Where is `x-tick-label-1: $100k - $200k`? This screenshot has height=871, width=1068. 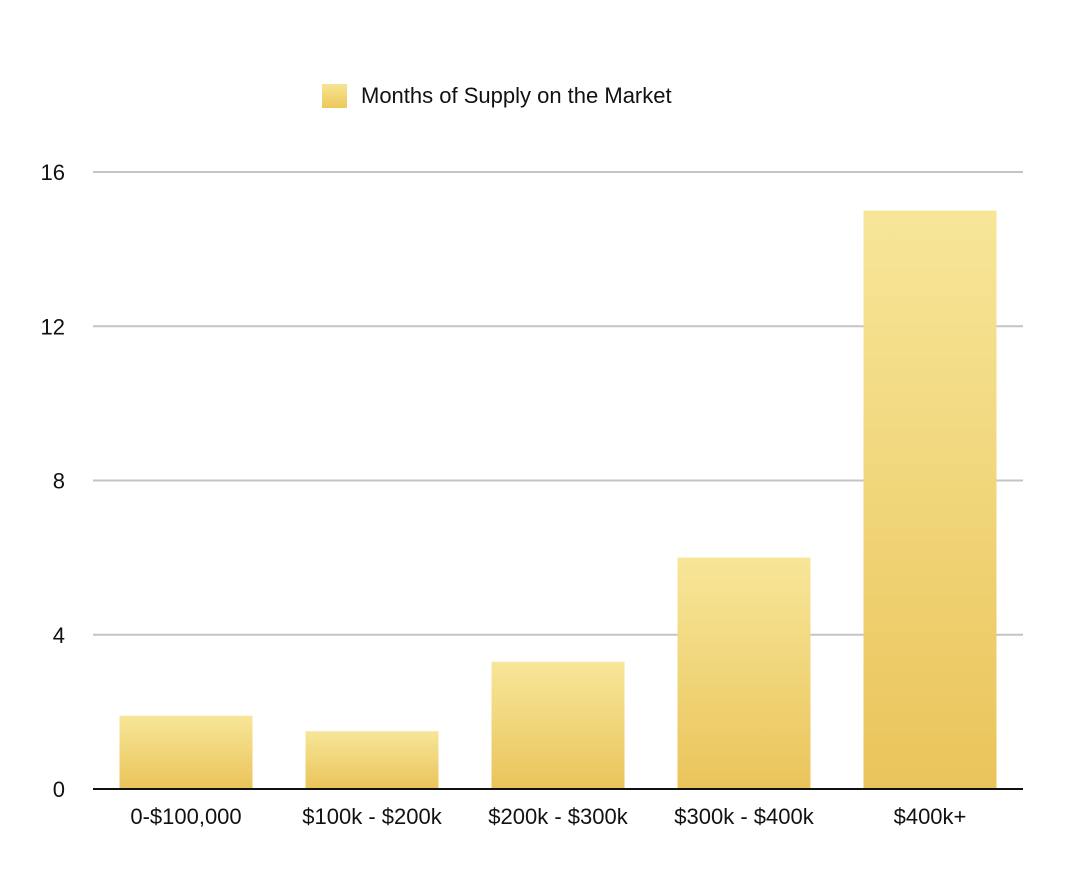 x-tick-label-1: $100k - $200k is located at coordinates (372, 816).